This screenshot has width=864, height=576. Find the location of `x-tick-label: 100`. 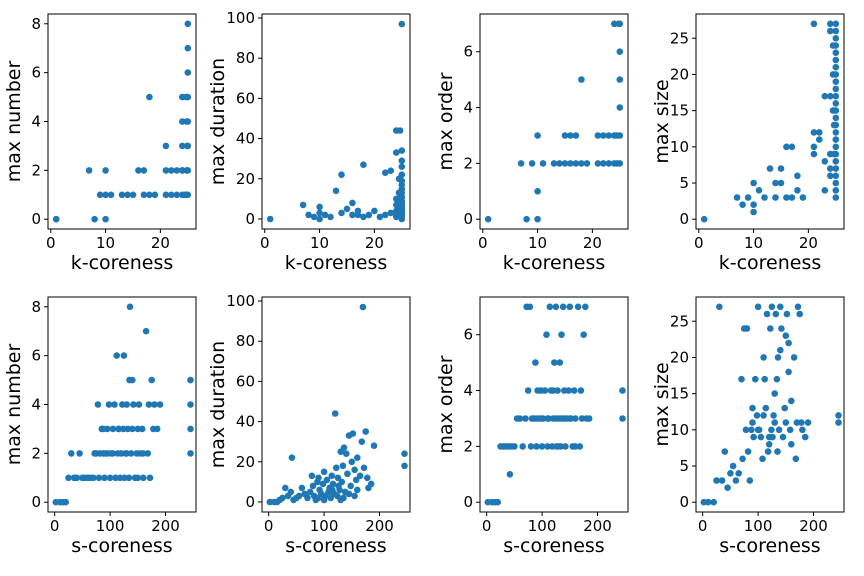

x-tick-label: 100 is located at coordinates (324, 526).